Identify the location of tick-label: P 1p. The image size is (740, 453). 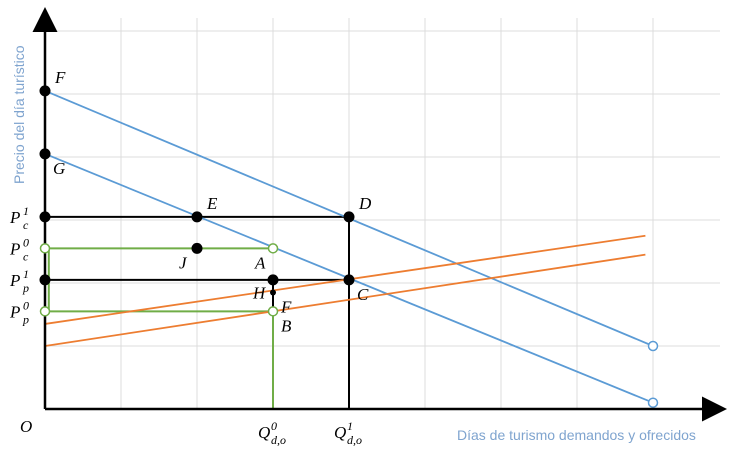
(19, 281).